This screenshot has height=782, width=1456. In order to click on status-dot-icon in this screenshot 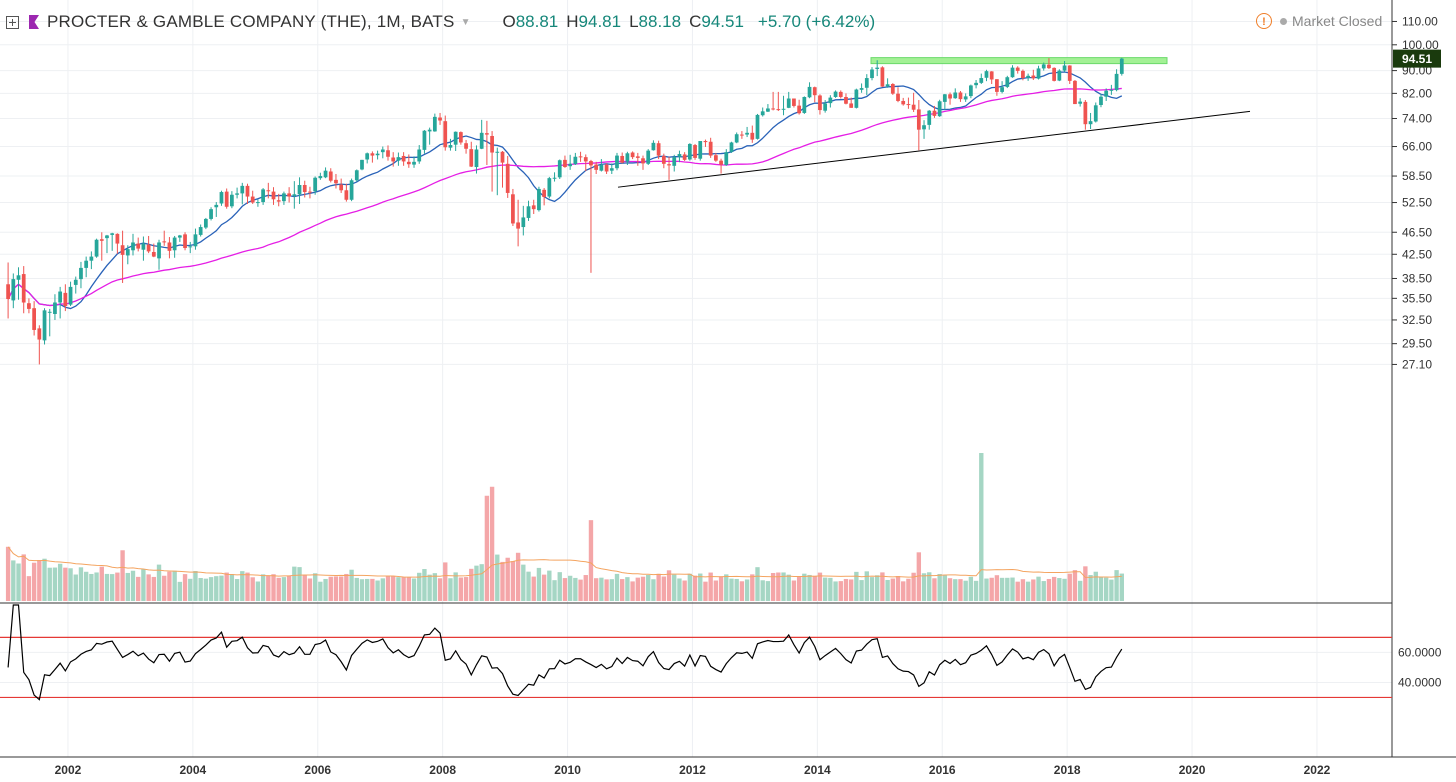, I will do `click(1283, 21)`.